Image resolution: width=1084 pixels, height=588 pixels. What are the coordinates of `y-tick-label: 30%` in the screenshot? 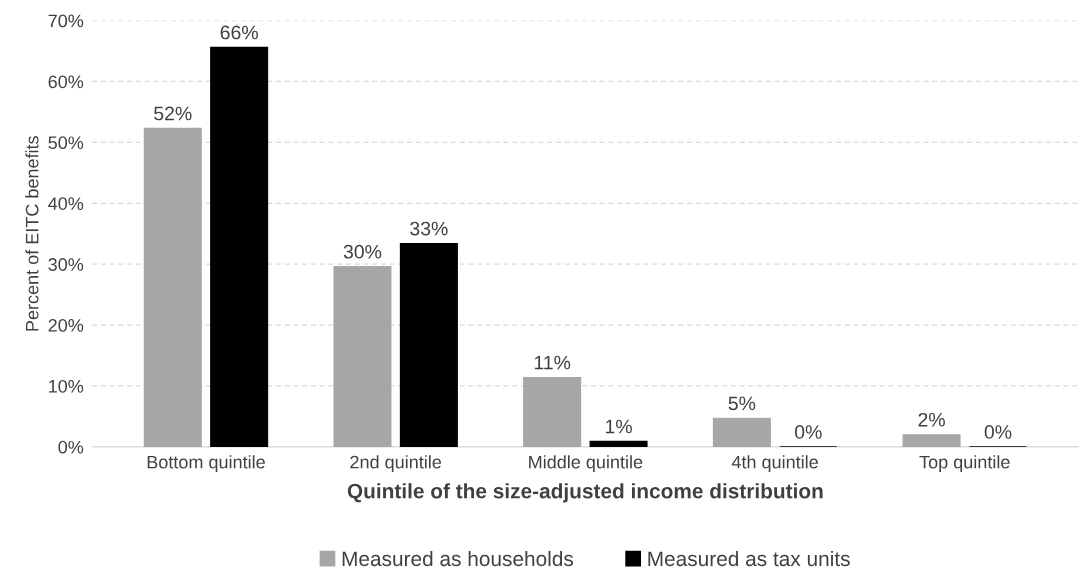 It's located at (66, 264).